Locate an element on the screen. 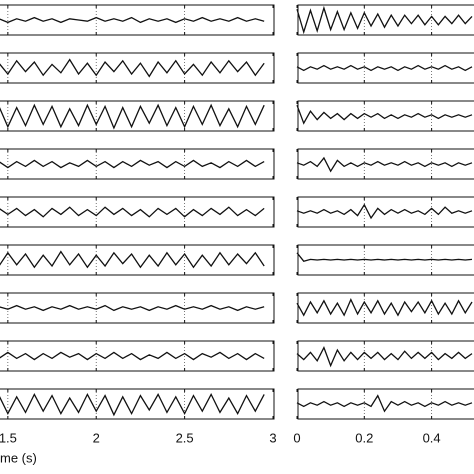 The width and height of the screenshot is (474, 474). x-tick-label: 2 is located at coordinates (96, 437).